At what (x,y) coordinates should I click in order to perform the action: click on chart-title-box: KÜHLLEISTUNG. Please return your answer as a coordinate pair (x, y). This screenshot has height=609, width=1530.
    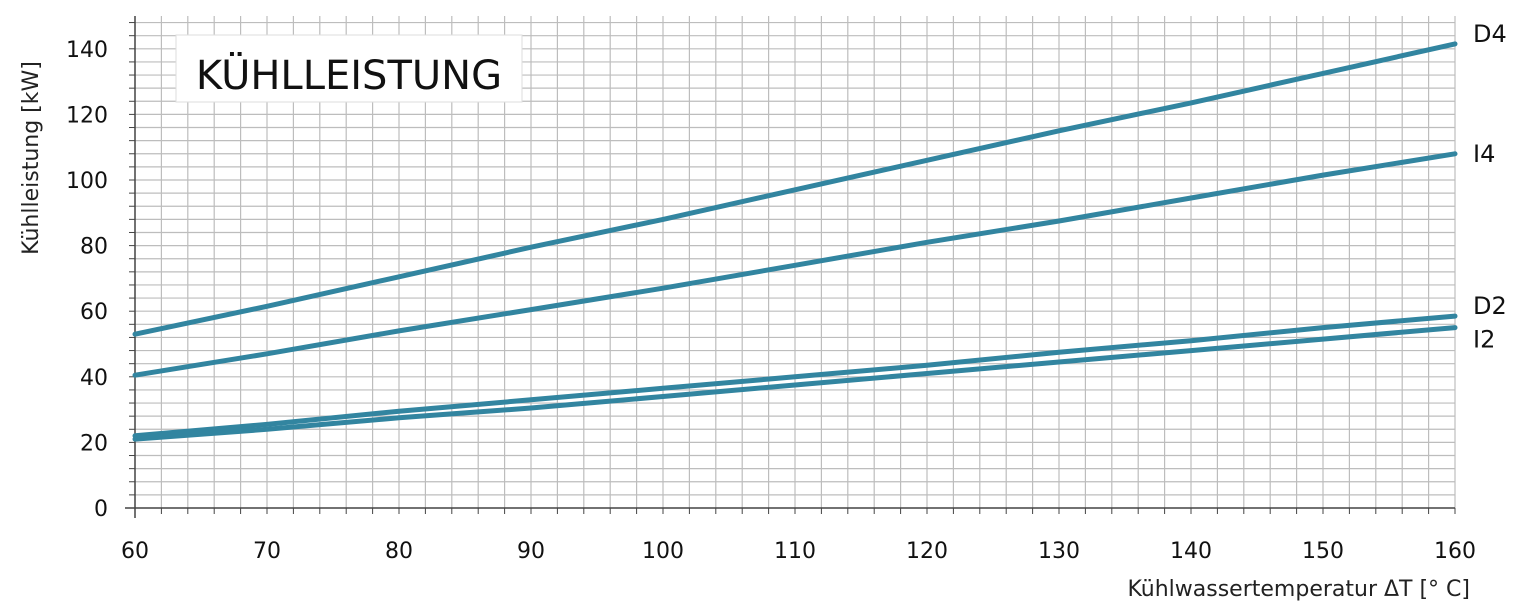
    Looking at the image, I should click on (349, 68).